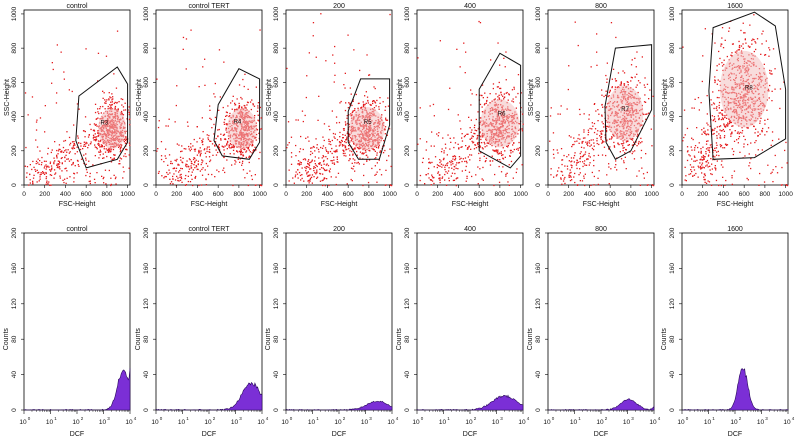 The width and height of the screenshot is (810, 444). I want to click on gate-region, so click(102, 117).